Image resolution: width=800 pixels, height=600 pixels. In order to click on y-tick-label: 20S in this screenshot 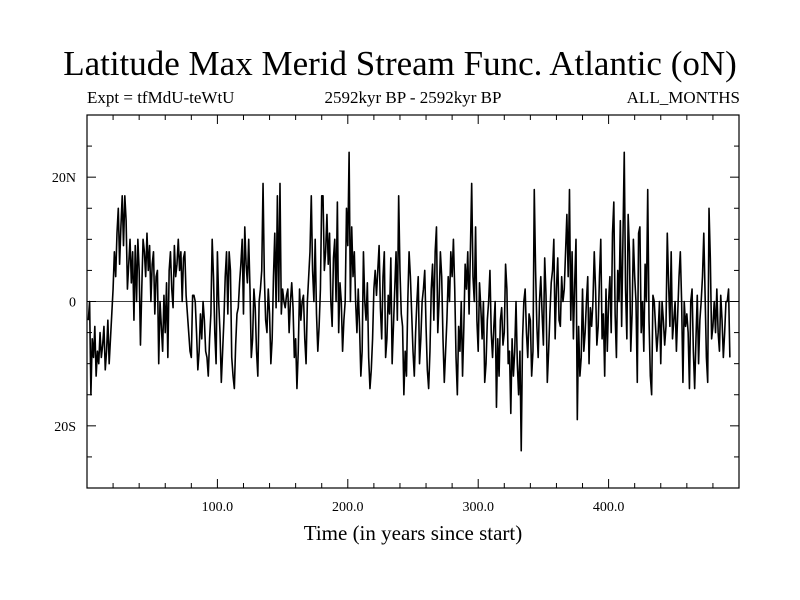, I will do `click(65, 427)`.